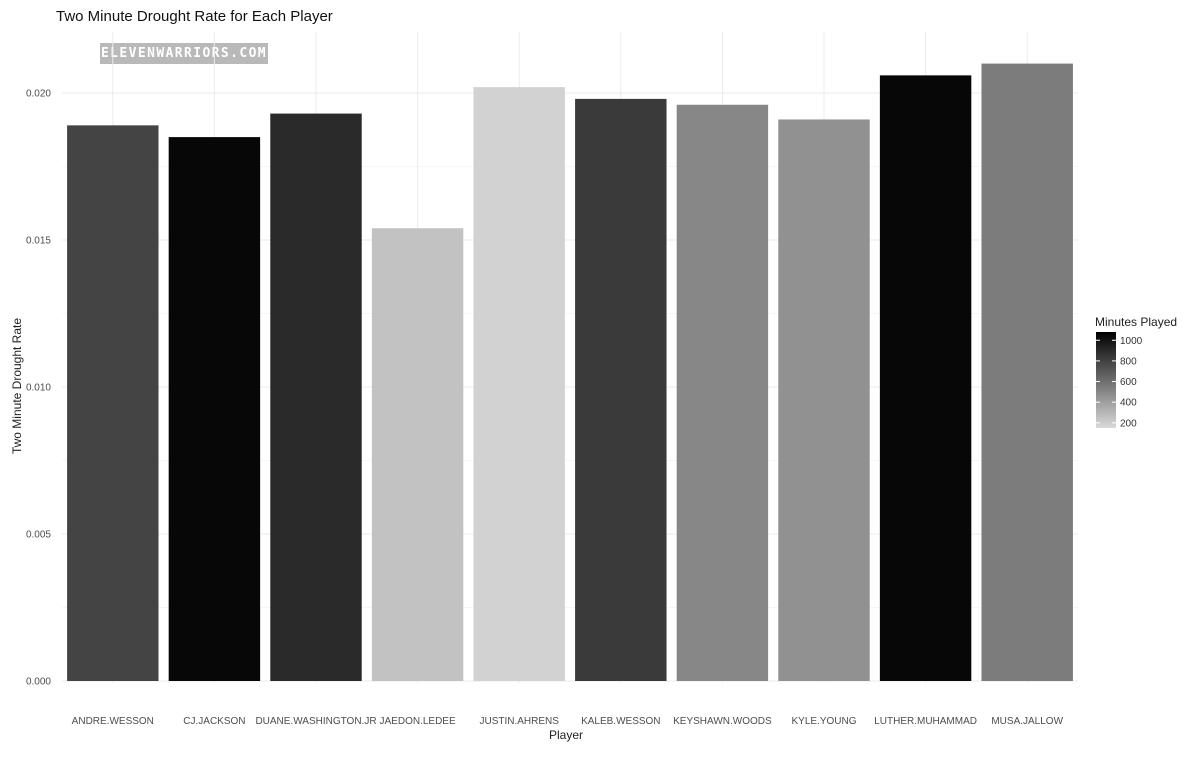 Image resolution: width=1200 pixels, height=760 pixels. I want to click on x-tick-label: ANDRE.WESSON, so click(113, 721).